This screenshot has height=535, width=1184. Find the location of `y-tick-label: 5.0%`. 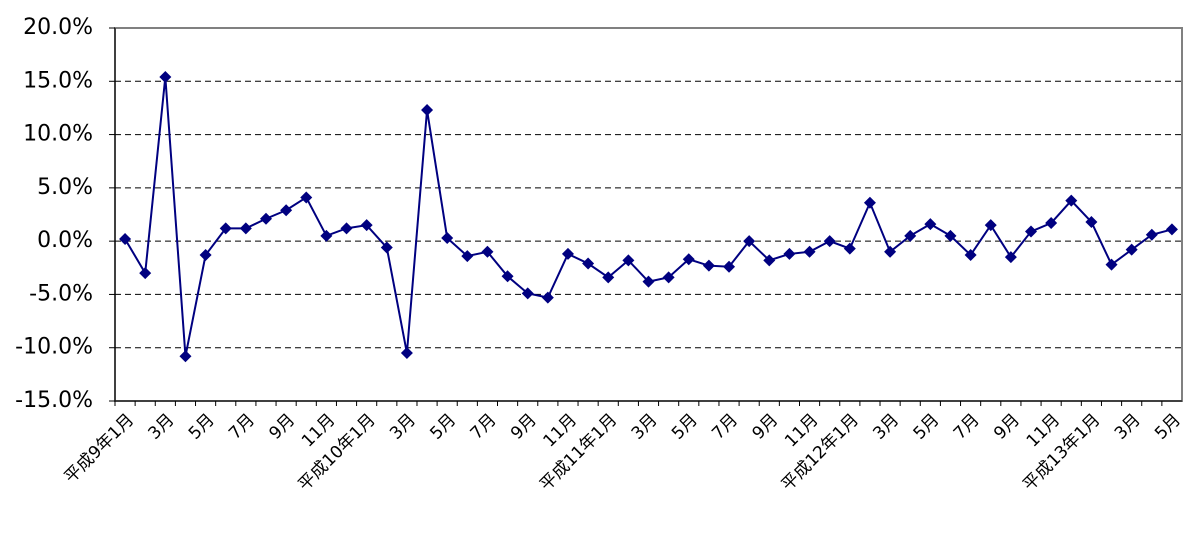

y-tick-label: 5.0% is located at coordinates (65, 187).